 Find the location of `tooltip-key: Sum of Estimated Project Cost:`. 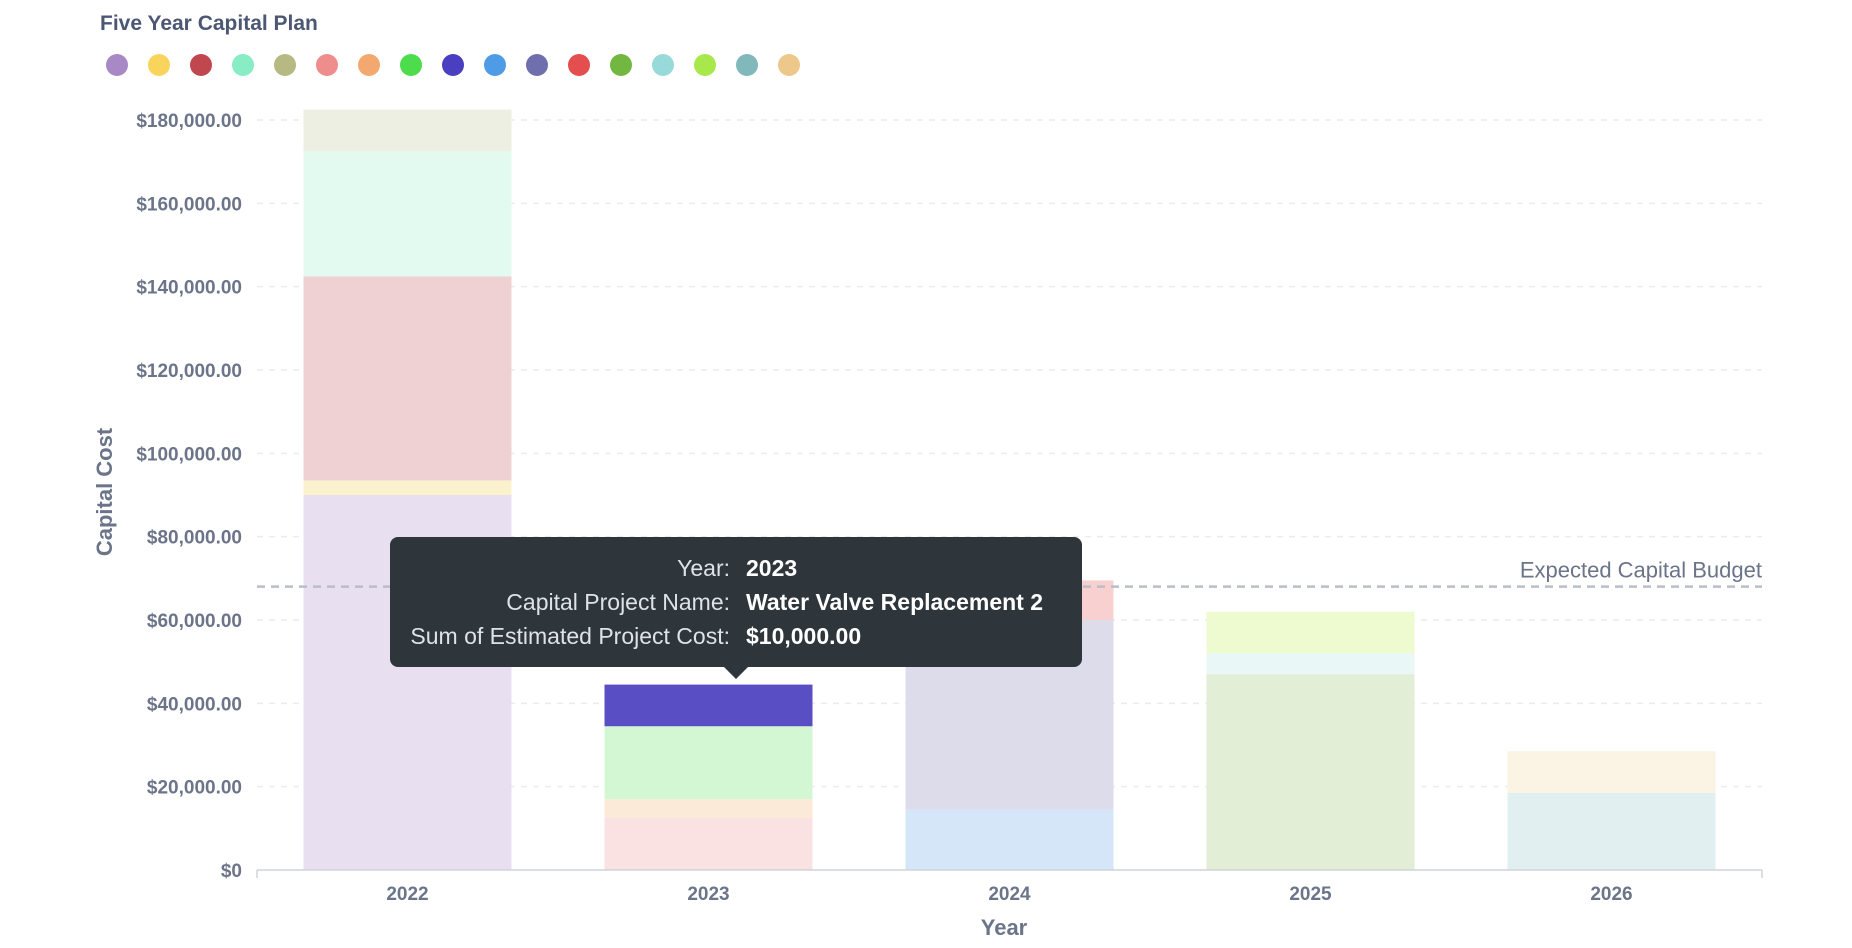

tooltip-key: Sum of Estimated Project Cost: is located at coordinates (570, 635).